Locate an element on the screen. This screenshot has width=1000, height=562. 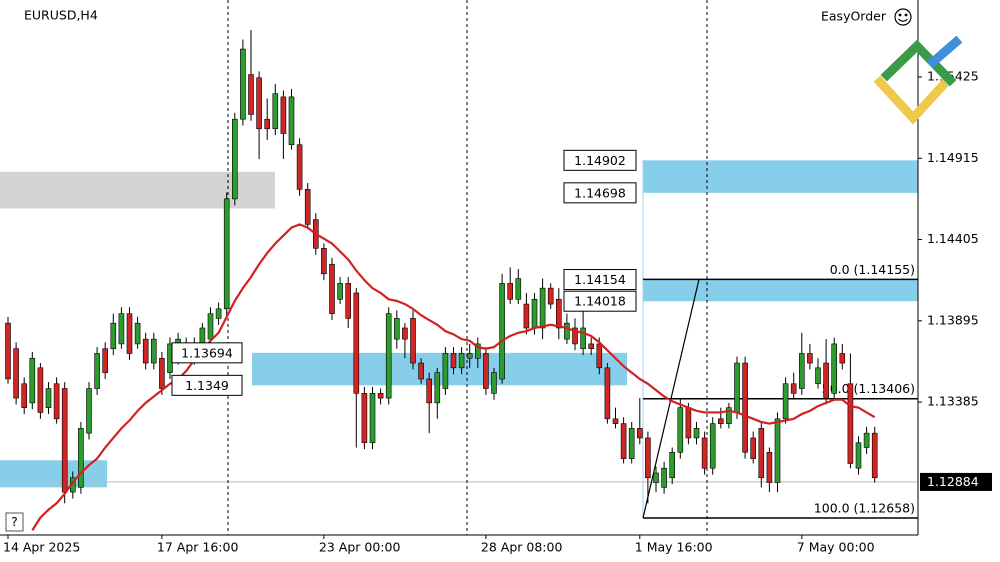
zone-label: 1.14902 is located at coordinates (600, 160).